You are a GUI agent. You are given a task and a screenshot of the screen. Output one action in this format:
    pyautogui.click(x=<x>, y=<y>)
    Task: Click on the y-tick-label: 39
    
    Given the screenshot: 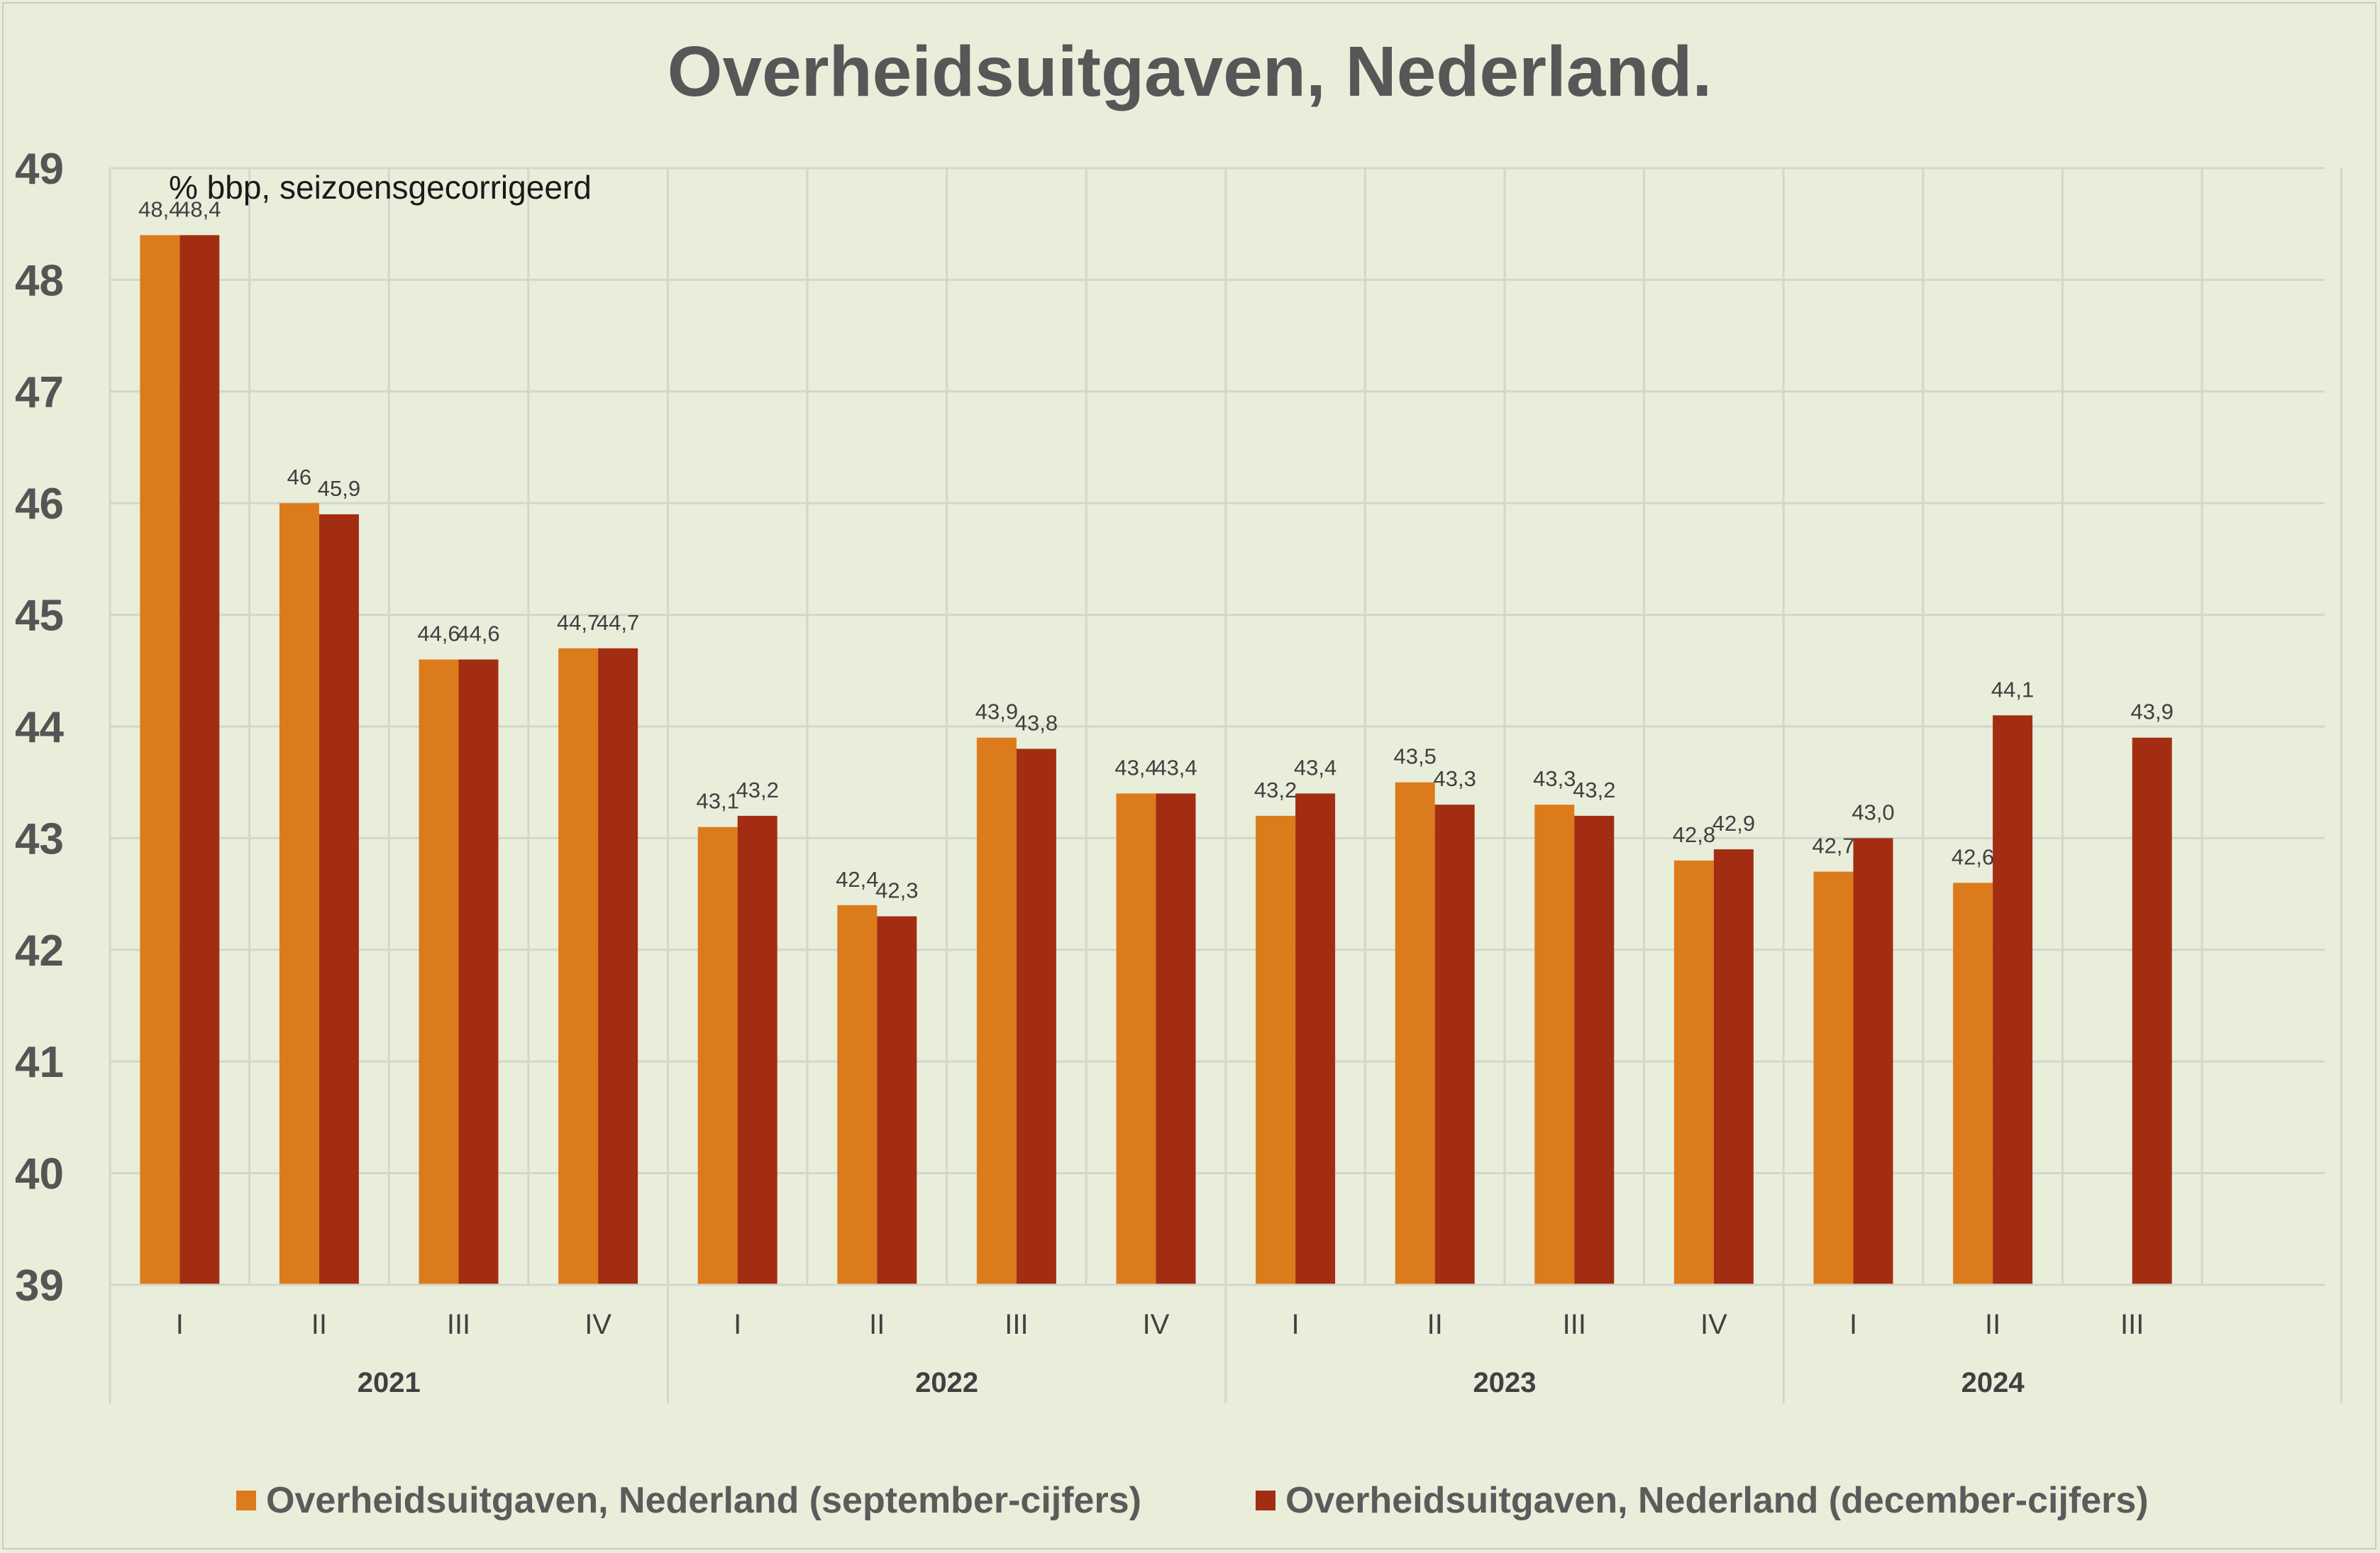 What is the action you would take?
    pyautogui.click(x=40, y=1285)
    